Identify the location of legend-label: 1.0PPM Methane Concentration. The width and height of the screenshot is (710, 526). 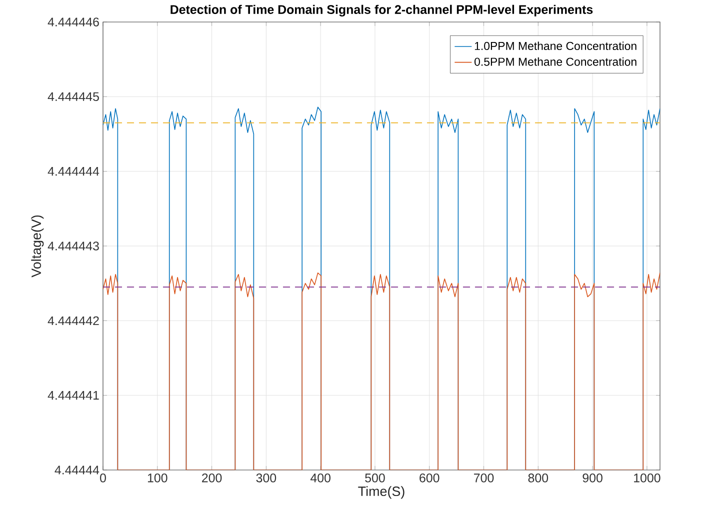
(555, 46).